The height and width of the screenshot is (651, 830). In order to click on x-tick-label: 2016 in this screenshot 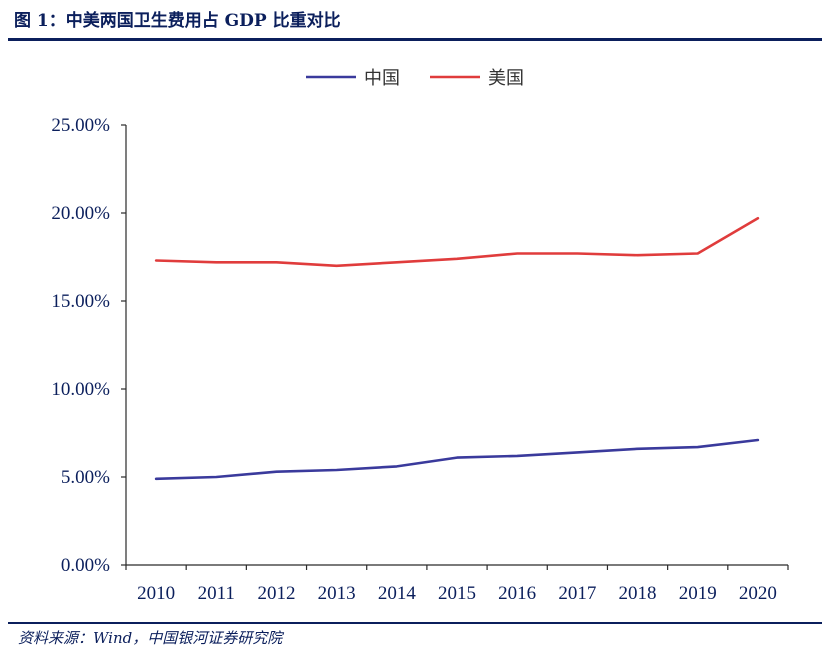, I will do `click(517, 593)`.